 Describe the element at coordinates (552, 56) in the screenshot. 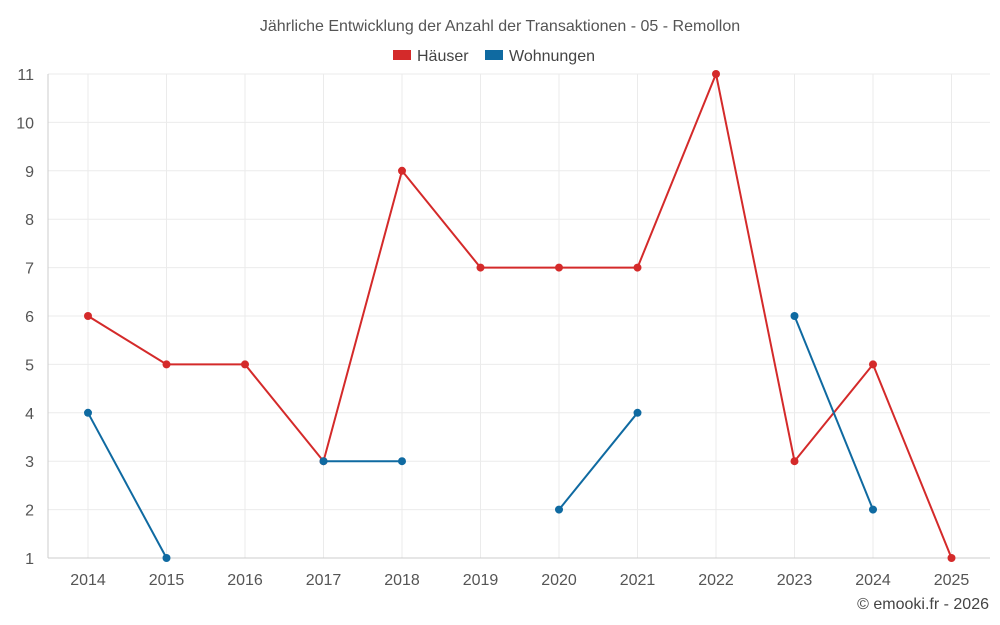

I see `legend-label-wohnungen: Wohnungen` at that location.